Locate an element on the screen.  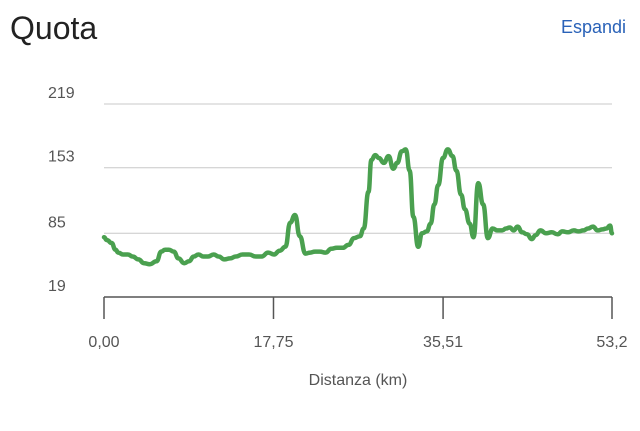
x-axis-label: Distanza (km) is located at coordinates (358, 380).